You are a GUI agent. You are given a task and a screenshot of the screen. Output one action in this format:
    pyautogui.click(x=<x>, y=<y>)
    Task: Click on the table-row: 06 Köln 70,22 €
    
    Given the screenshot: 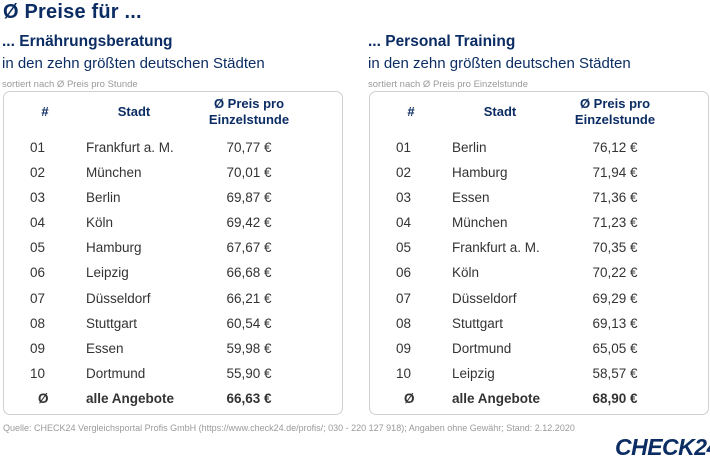 What is the action you would take?
    pyautogui.click(x=539, y=272)
    